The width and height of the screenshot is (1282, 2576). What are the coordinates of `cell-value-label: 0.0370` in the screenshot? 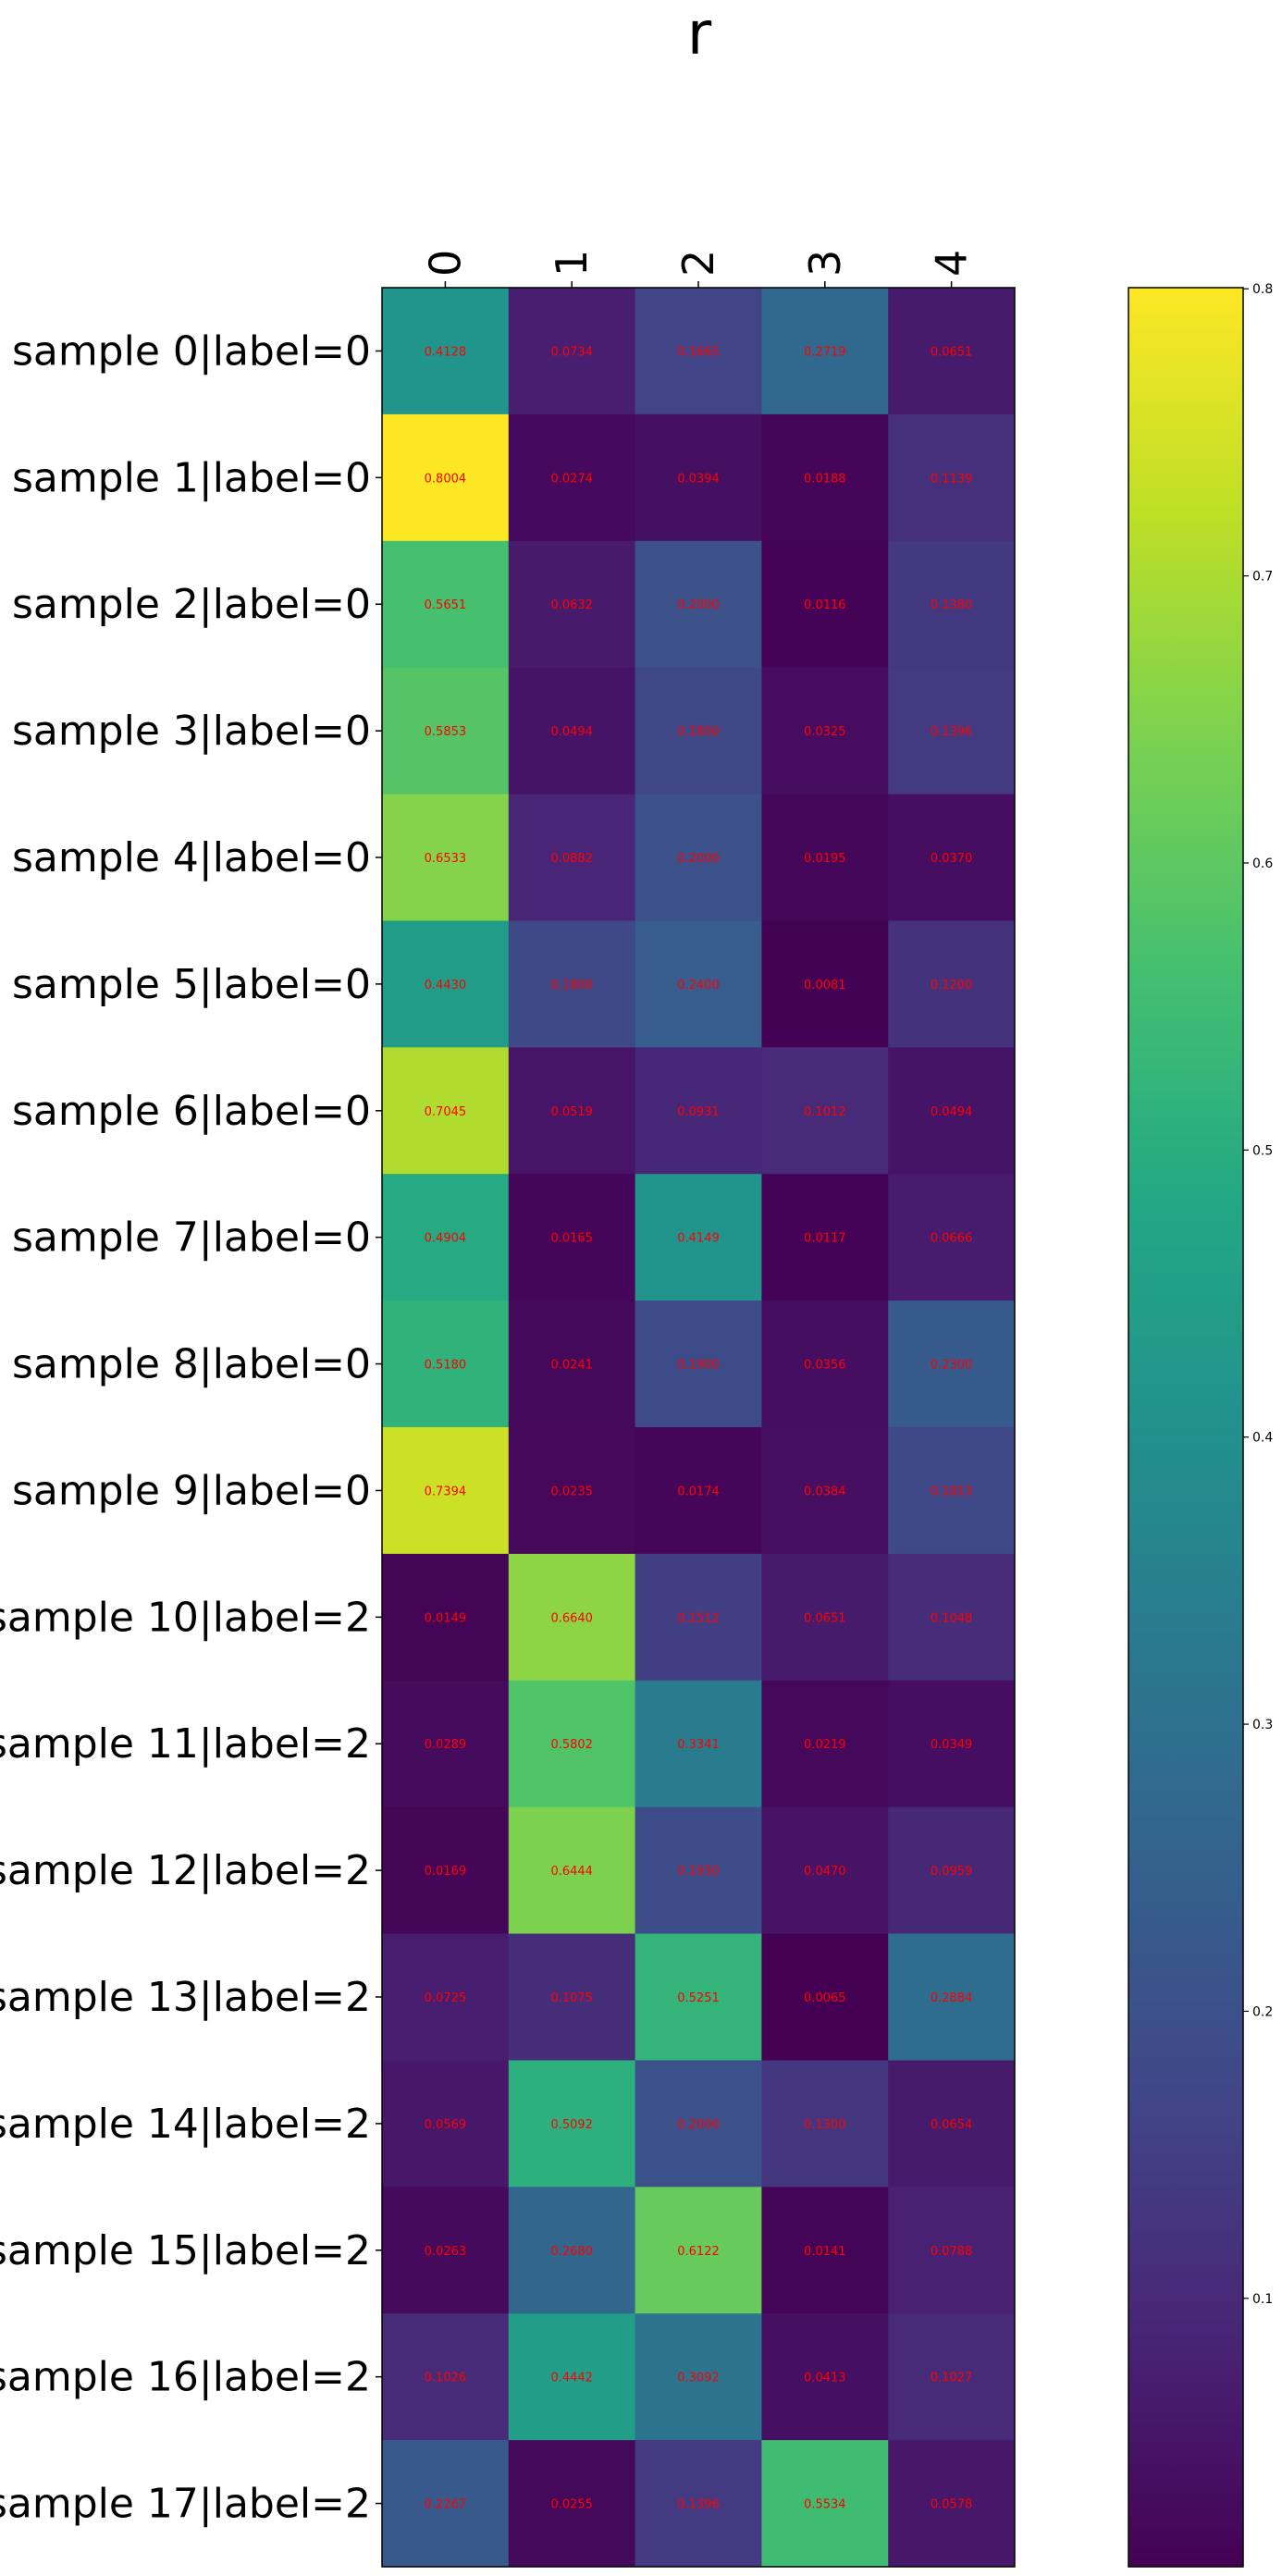 It's located at (952, 859).